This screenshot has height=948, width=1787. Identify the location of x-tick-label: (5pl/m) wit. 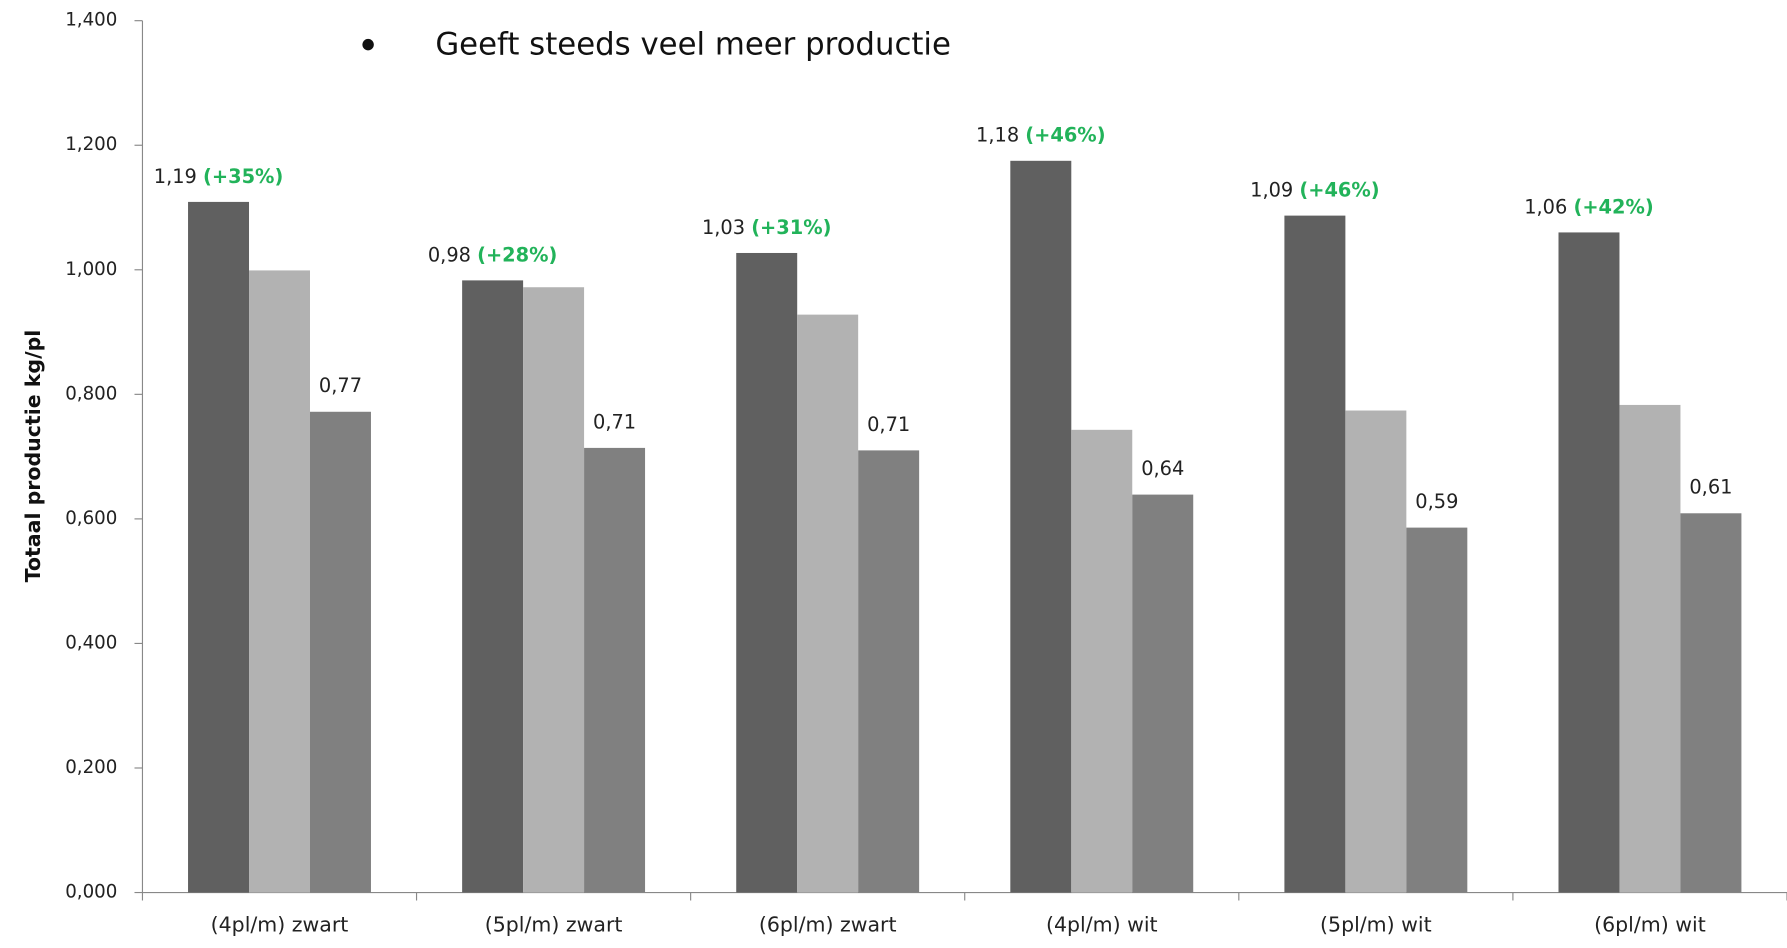
(1376, 925).